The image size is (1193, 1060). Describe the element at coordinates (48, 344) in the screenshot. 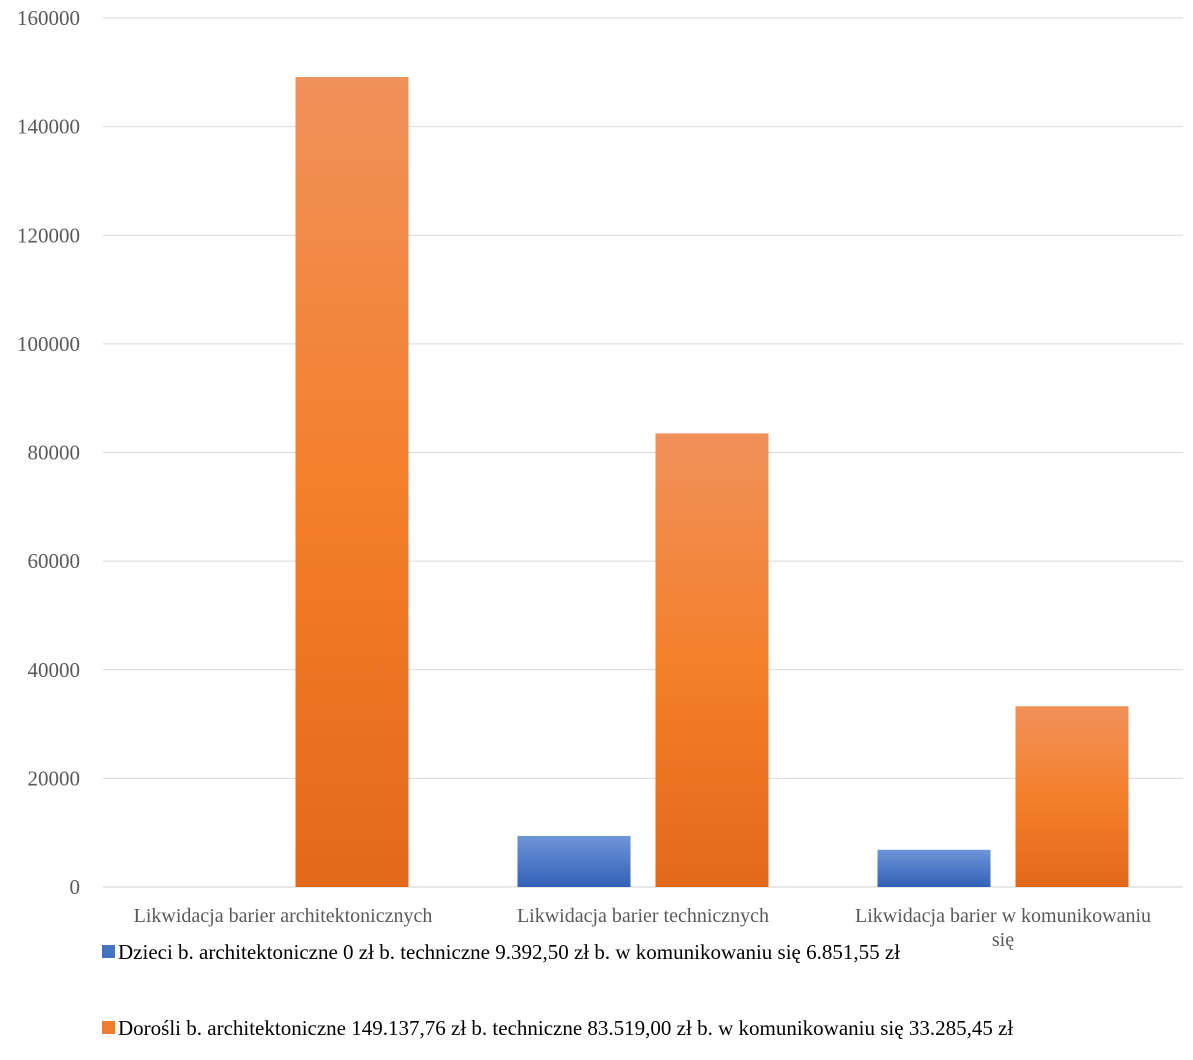

I see `y-tick-label: 100000` at that location.